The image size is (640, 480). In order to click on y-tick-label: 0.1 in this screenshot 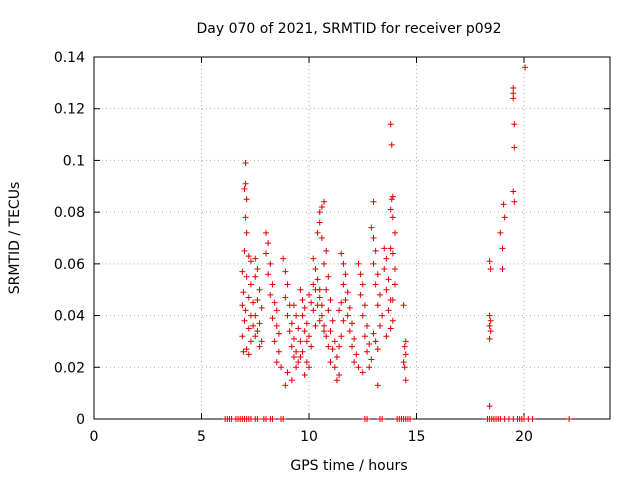, I will do `click(74, 161)`.